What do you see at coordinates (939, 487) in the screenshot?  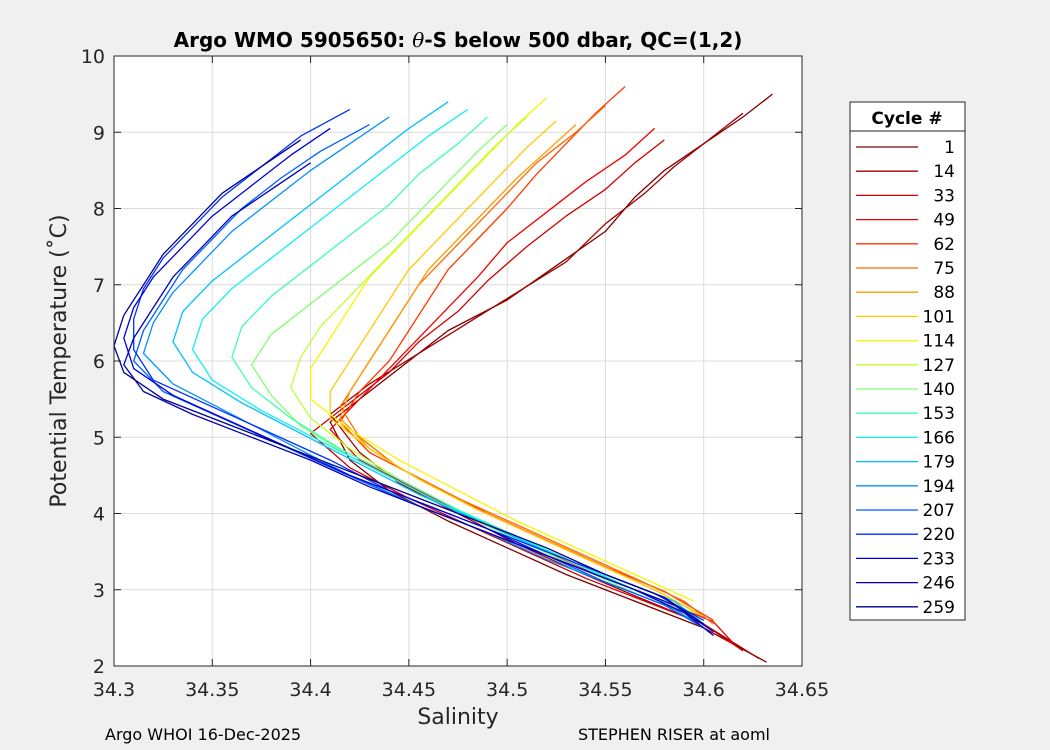 I see `legend-label: 194` at bounding box center [939, 487].